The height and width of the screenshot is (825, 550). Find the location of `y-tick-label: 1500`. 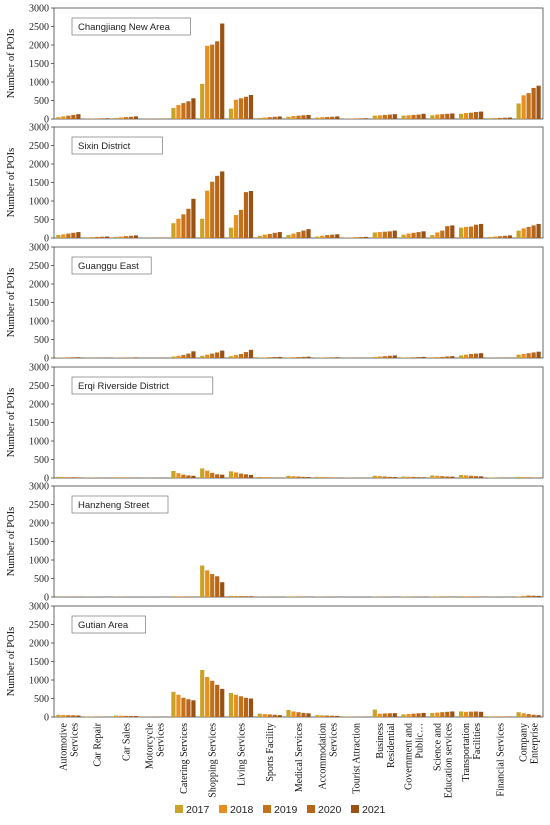

y-tick-label: 1500 is located at coordinates (39, 662).